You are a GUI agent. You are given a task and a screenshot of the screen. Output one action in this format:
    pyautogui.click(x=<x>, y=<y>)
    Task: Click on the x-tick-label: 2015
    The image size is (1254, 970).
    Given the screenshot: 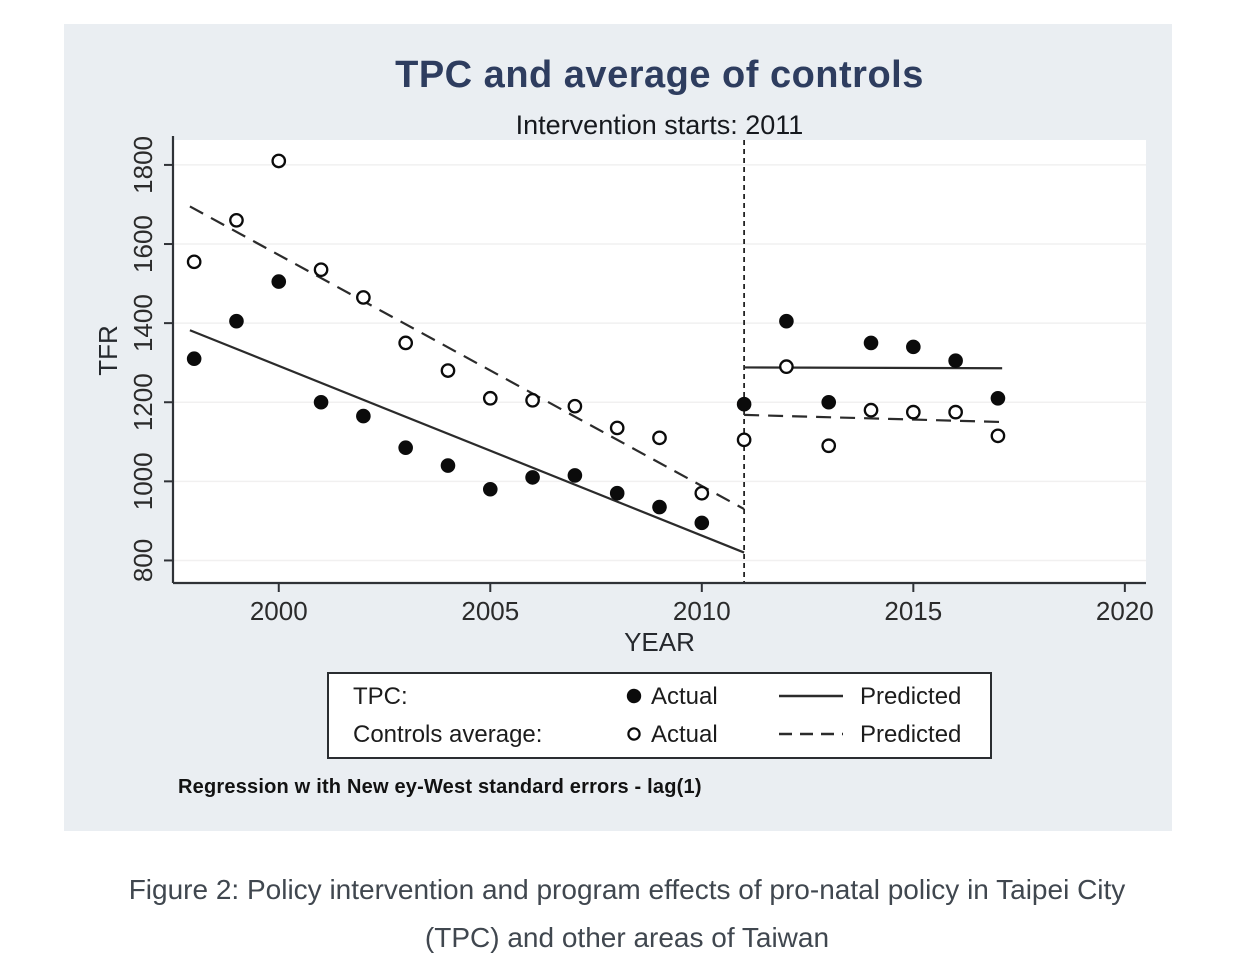 What is the action you would take?
    pyautogui.click(x=913, y=611)
    